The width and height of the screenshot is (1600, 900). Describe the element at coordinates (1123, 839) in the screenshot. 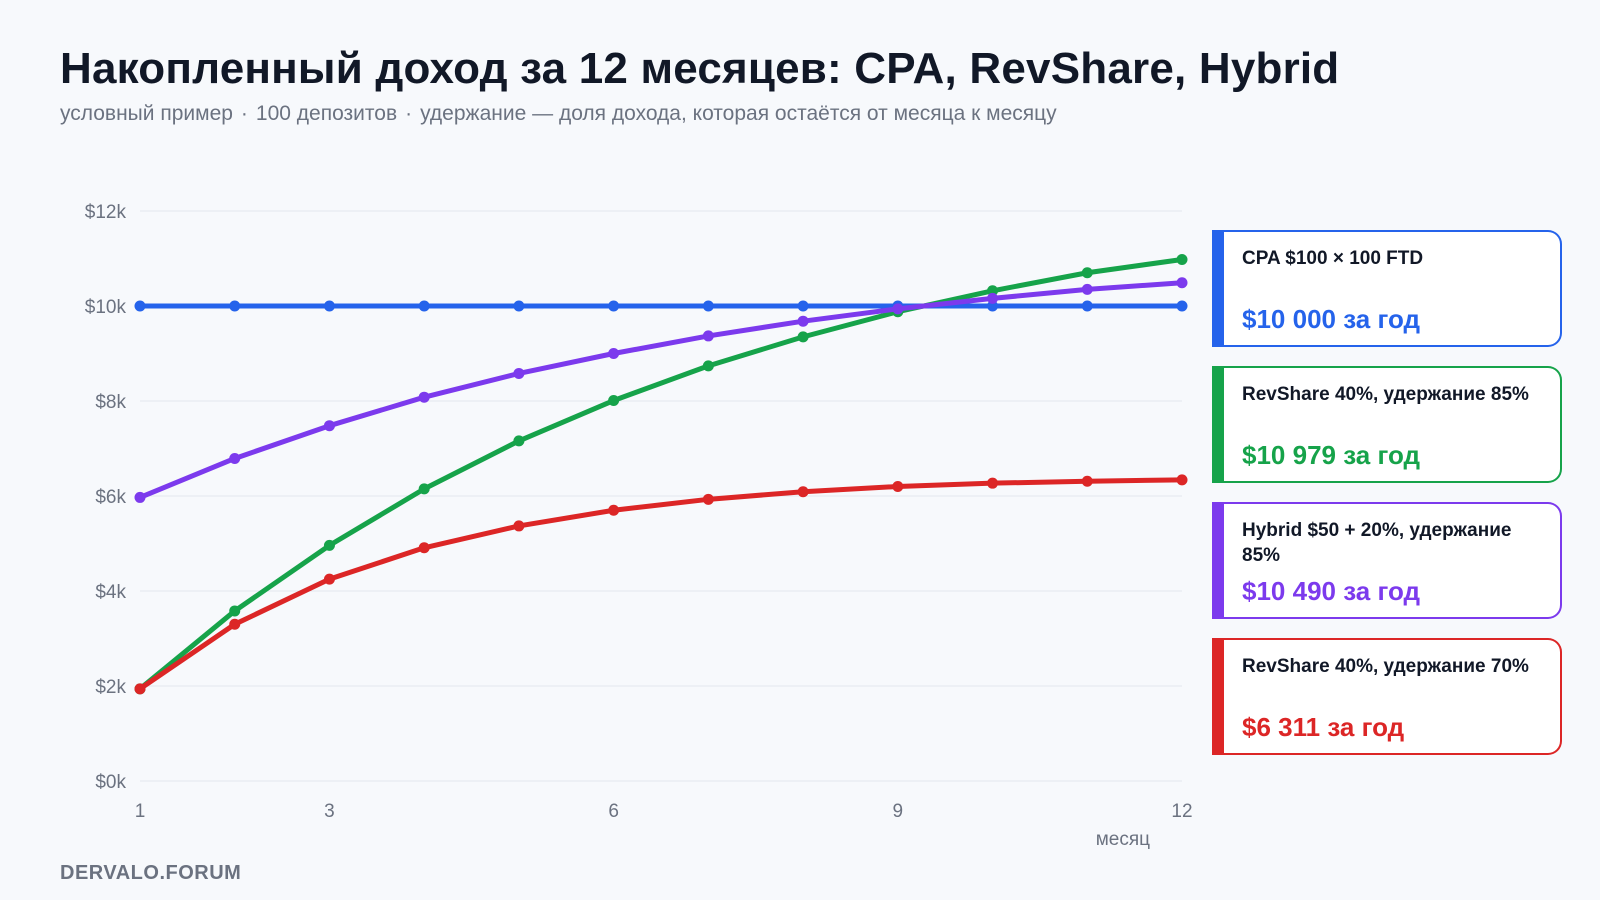

I see `x-axis-label: месяц` at that location.